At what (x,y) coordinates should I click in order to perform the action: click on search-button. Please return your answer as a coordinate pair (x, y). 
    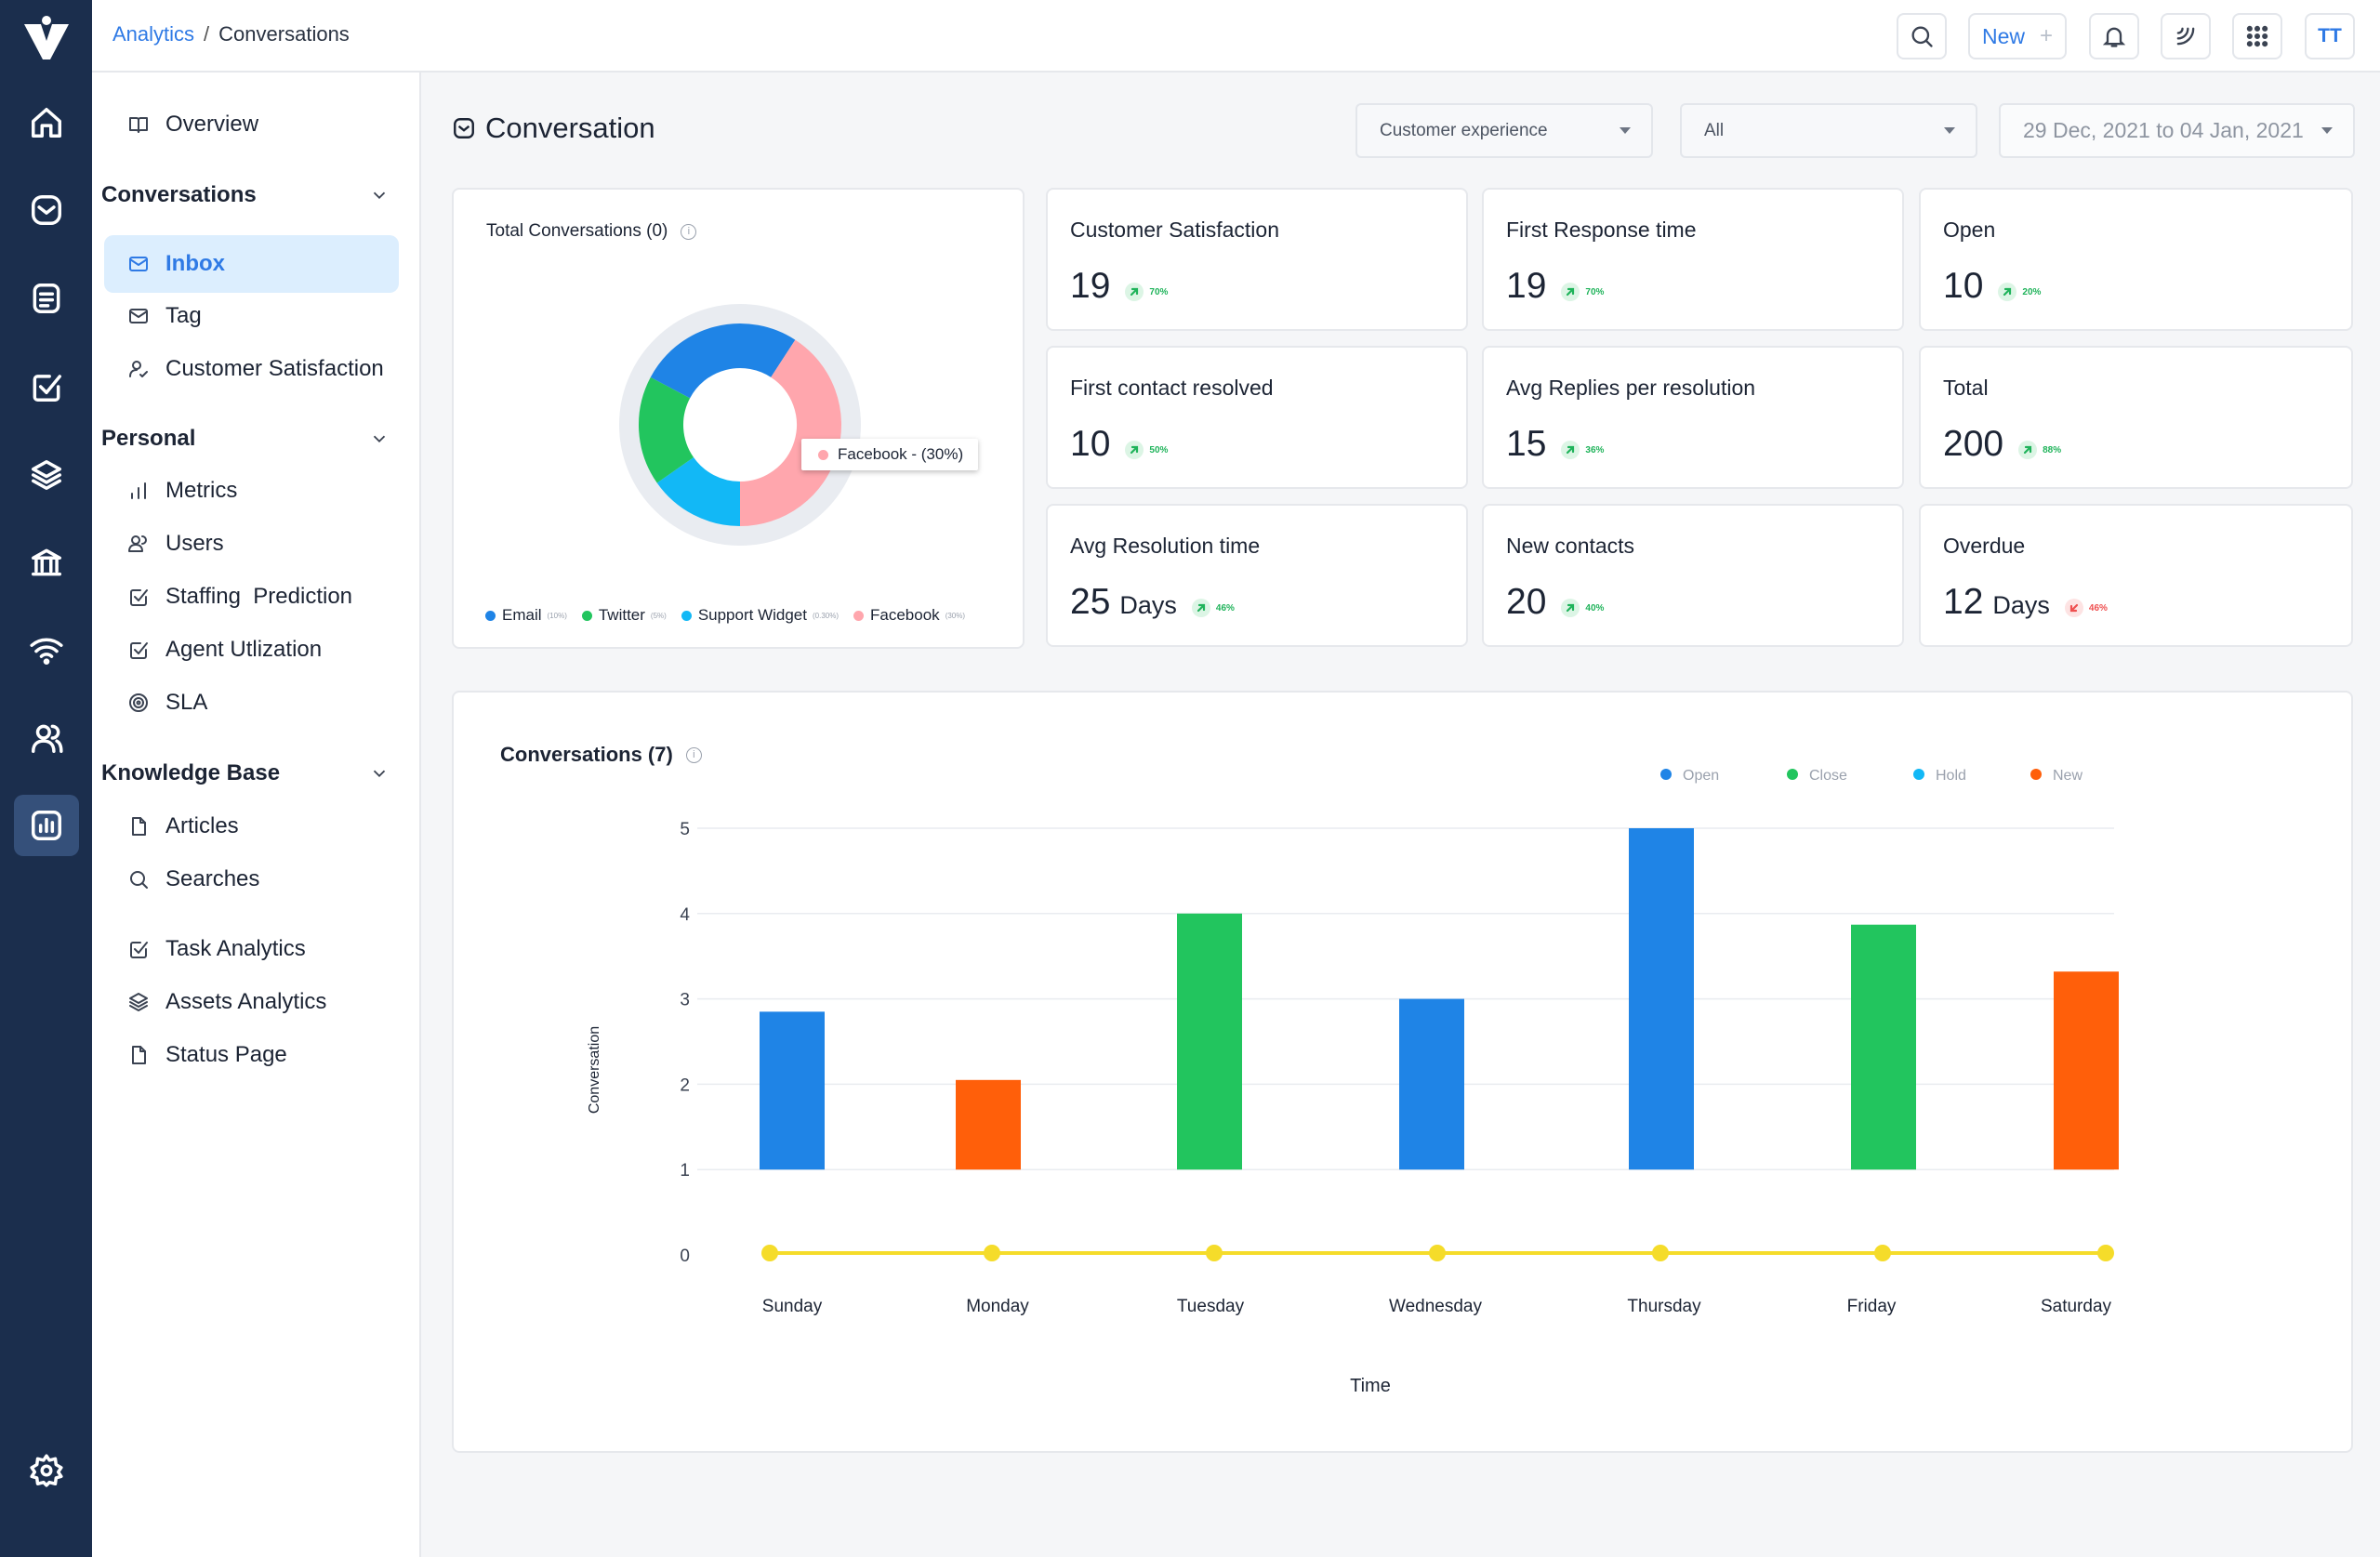
    Looking at the image, I should click on (1922, 36).